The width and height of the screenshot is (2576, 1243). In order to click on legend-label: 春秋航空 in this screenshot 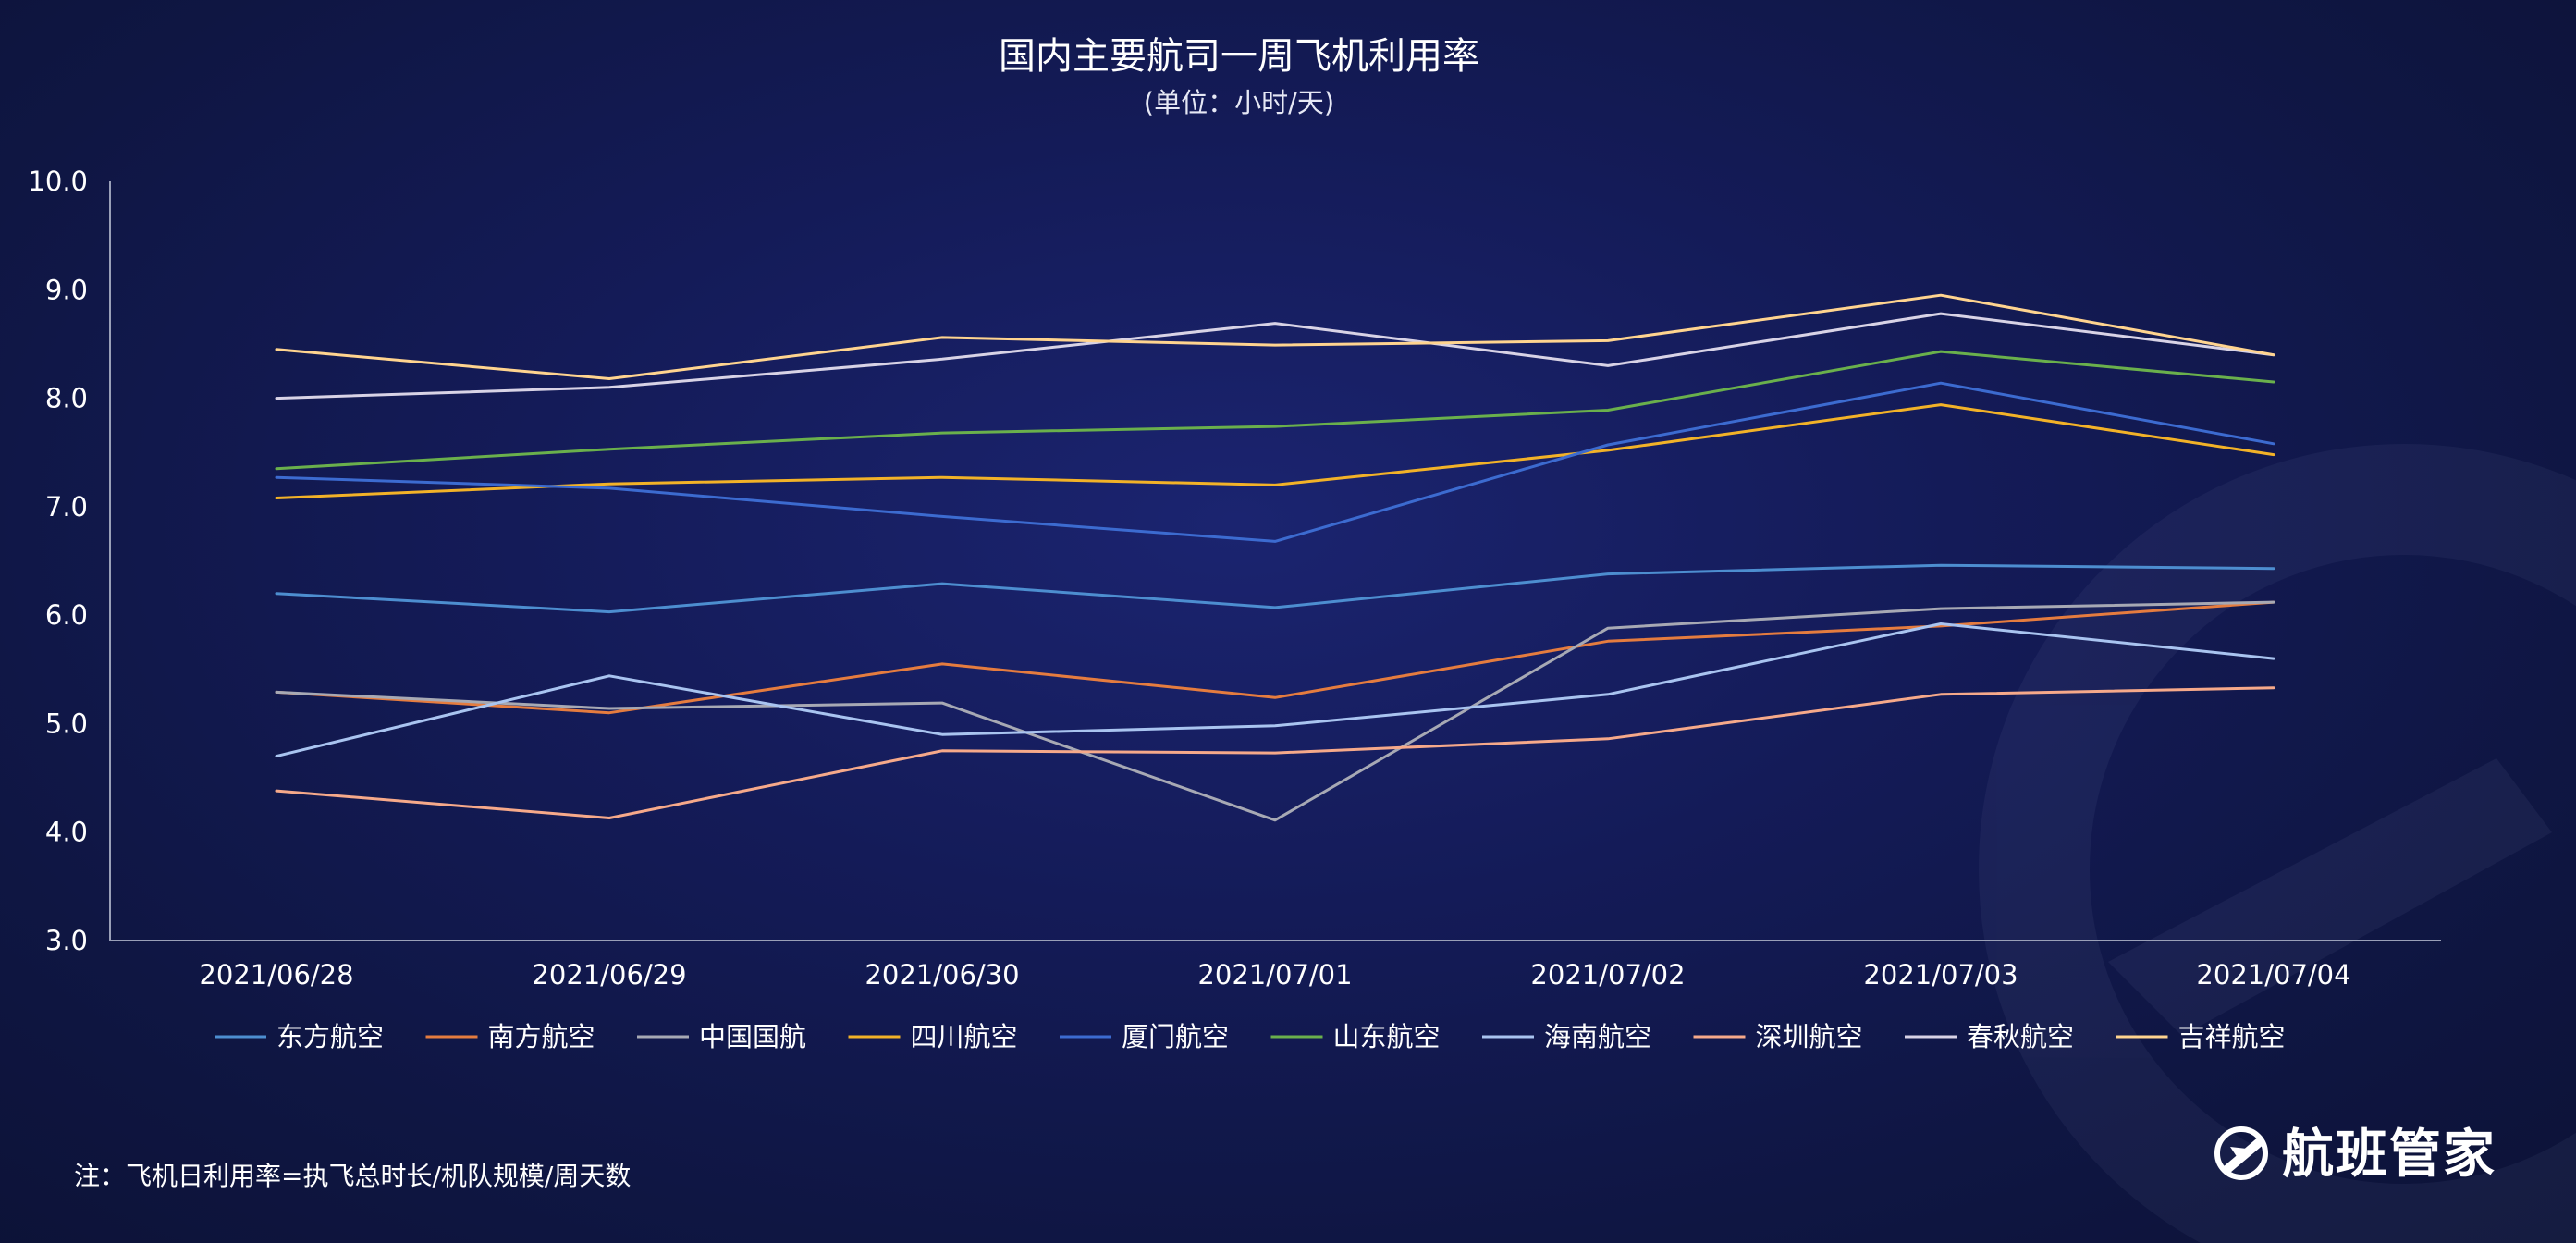, I will do `click(2020, 1036)`.